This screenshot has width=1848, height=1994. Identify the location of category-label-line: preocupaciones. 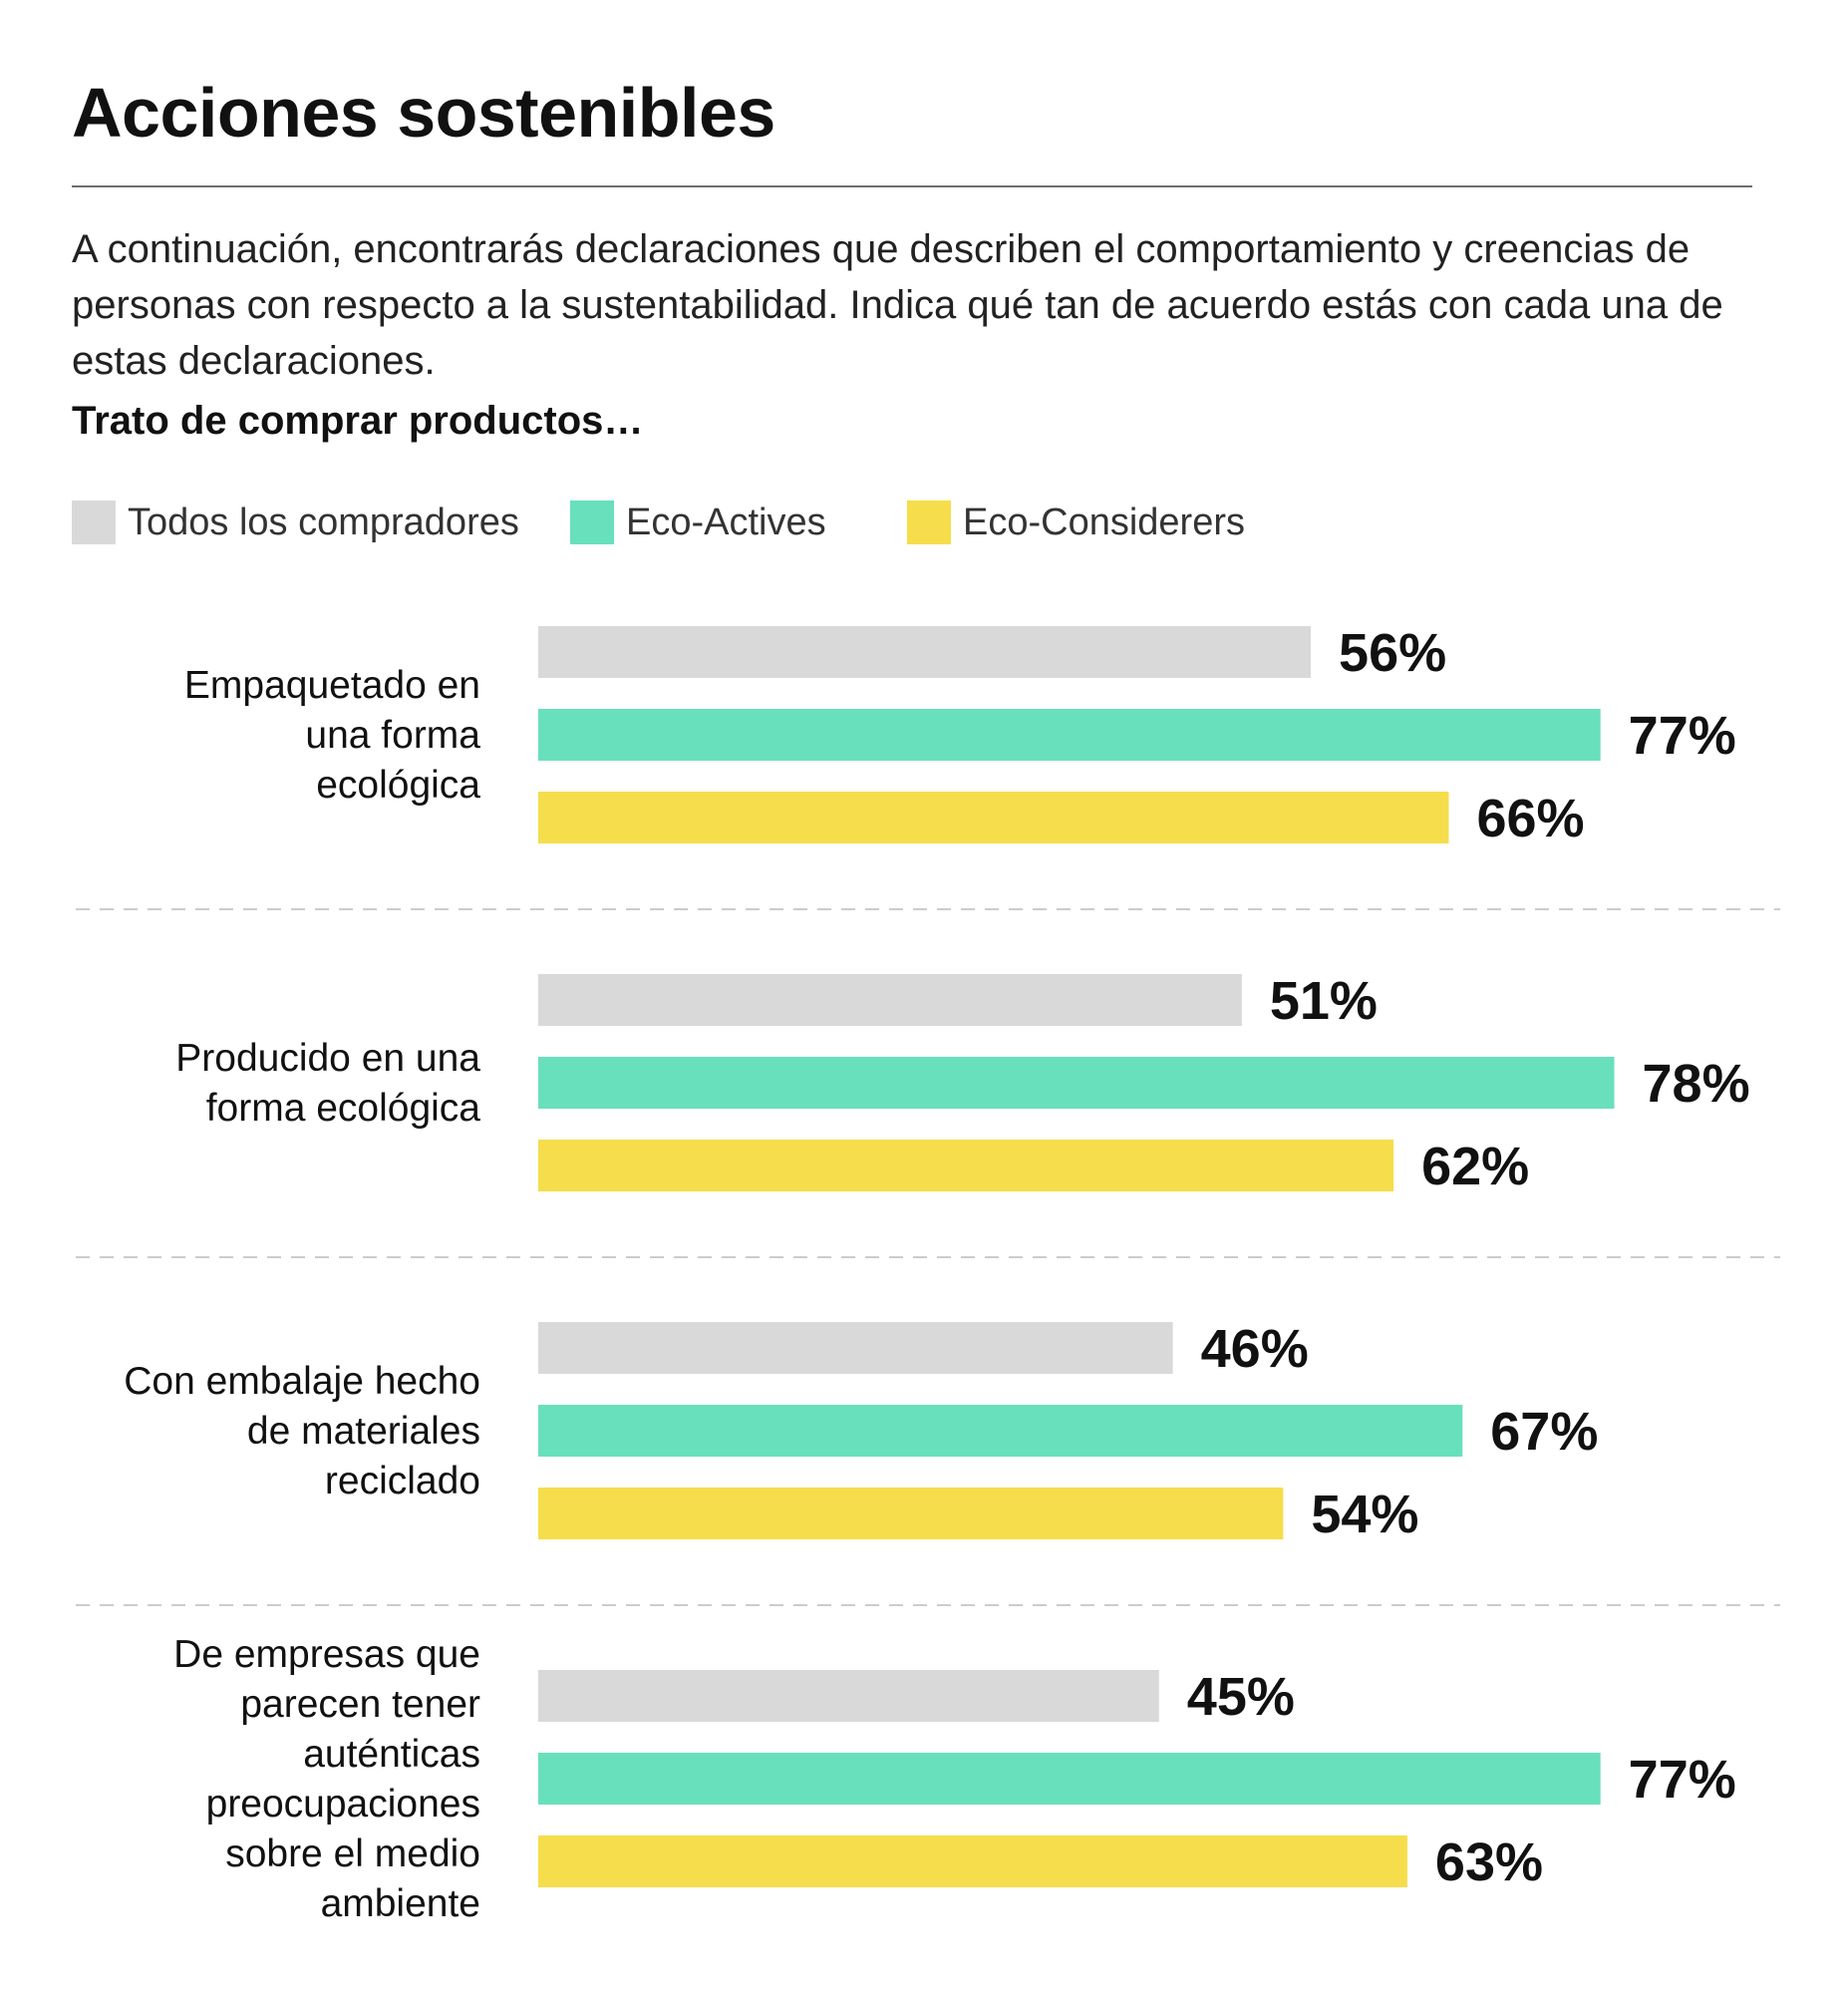
(343, 1804).